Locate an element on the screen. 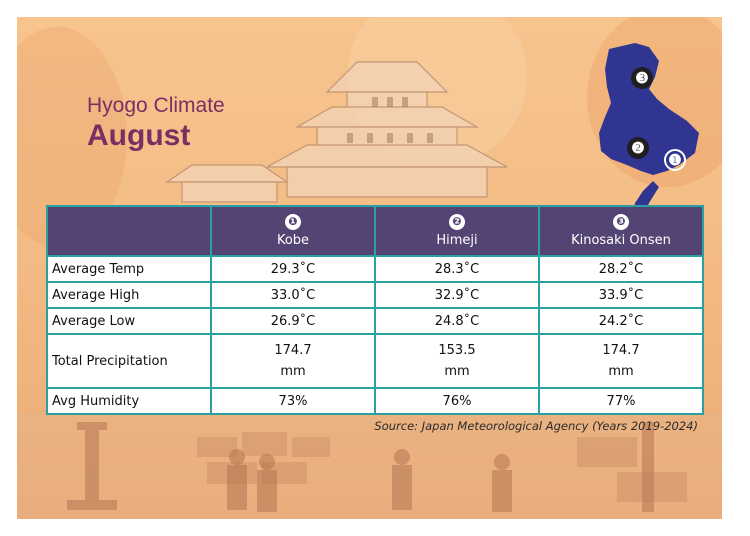 Image resolution: width=750 pixels, height=536 pixels. column-number-badge: ❶ is located at coordinates (293, 222).